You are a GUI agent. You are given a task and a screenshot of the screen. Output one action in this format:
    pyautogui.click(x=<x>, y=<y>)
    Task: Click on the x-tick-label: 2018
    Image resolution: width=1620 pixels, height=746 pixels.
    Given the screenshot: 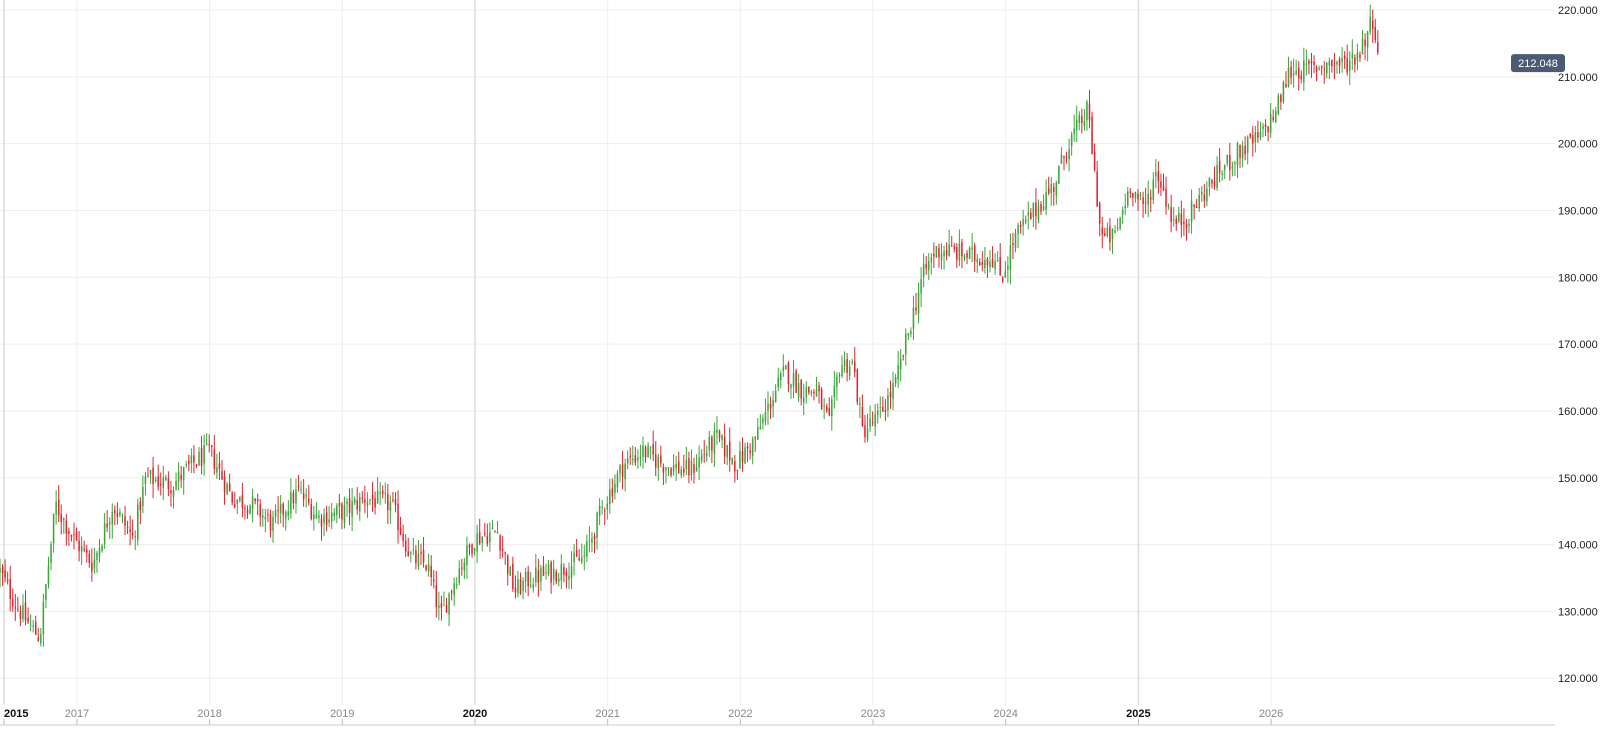 What is the action you would take?
    pyautogui.click(x=209, y=714)
    